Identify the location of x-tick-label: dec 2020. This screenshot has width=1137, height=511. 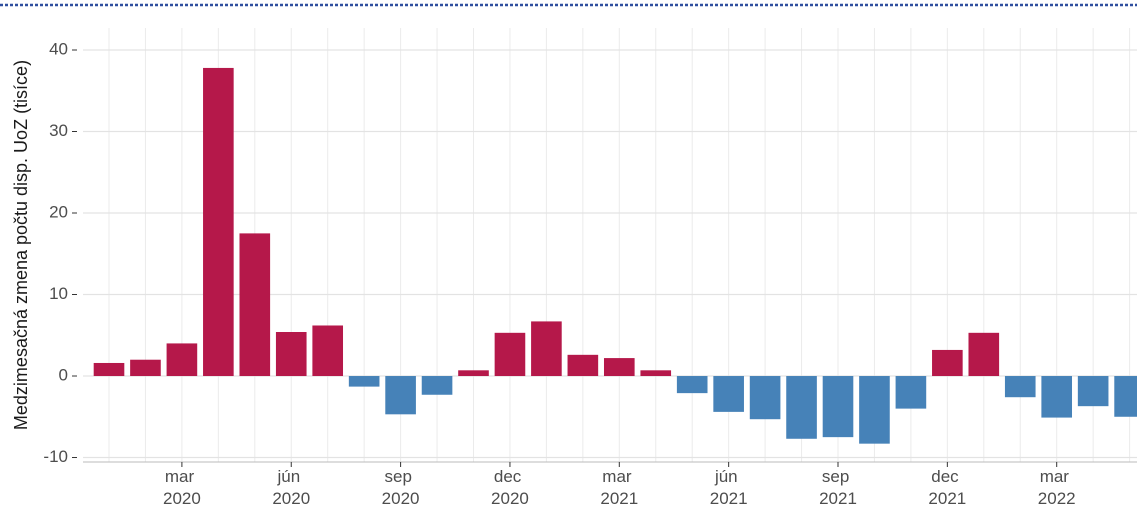
(510, 487).